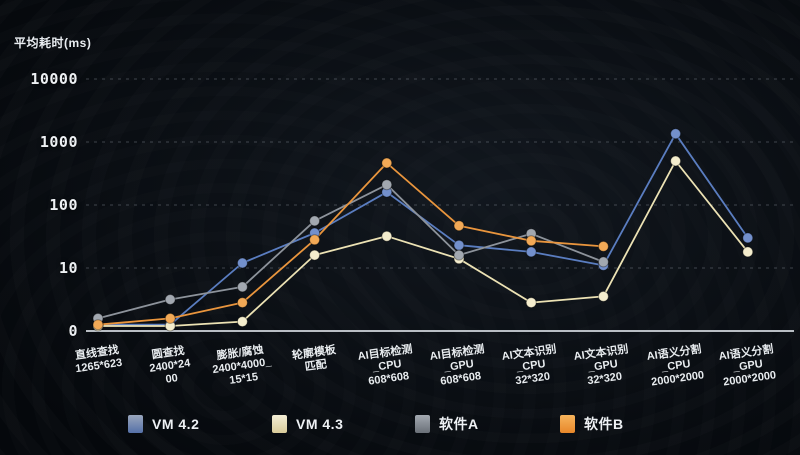  What do you see at coordinates (315, 366) in the screenshot?
I see `x-label-3-line-1: 匹配` at bounding box center [315, 366].